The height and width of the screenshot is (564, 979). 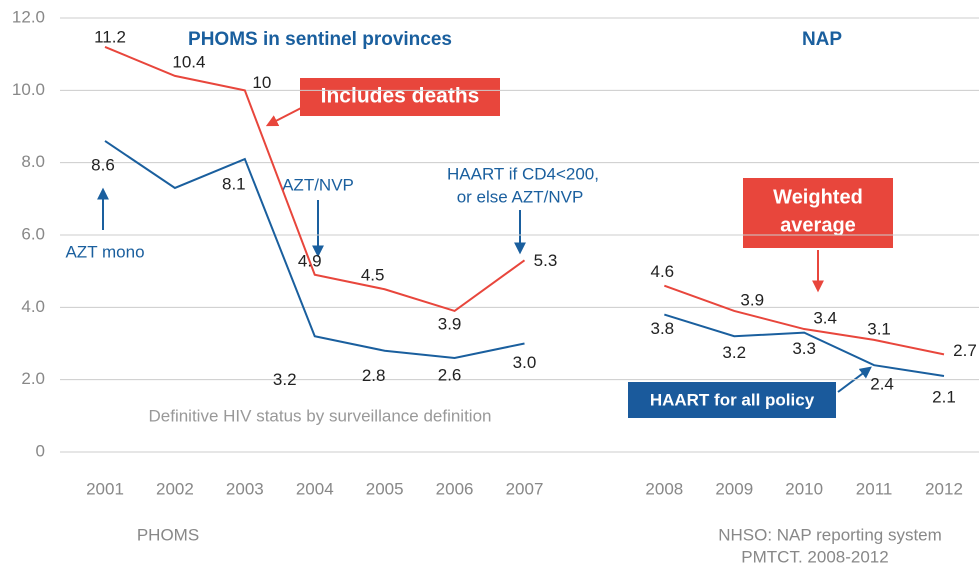 What do you see at coordinates (110, 36) in the screenshot?
I see `data-label: 11.2` at bounding box center [110, 36].